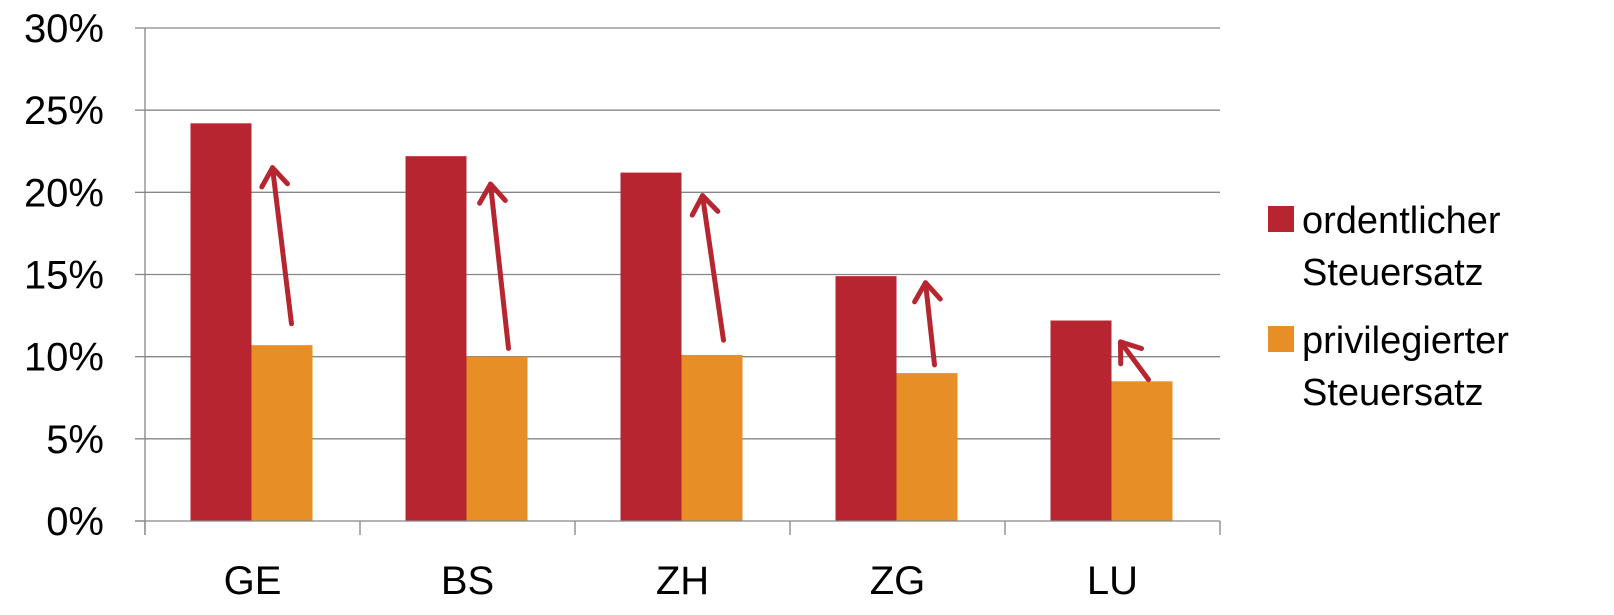 Image resolution: width=1614 pixels, height=615 pixels. Describe the element at coordinates (282, 246) in the screenshot. I see `arrow-shaft-GE` at that location.